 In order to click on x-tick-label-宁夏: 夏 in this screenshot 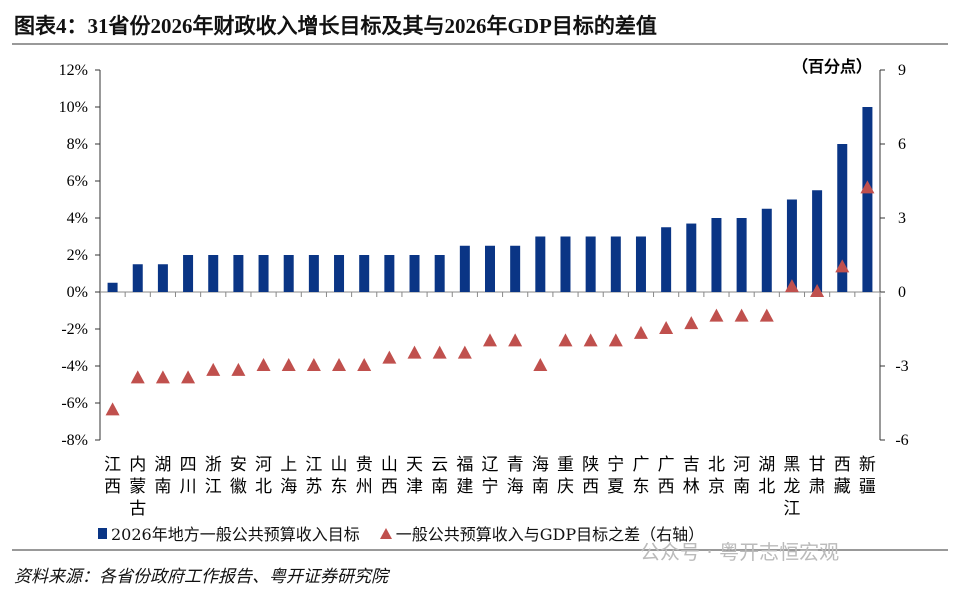, I will do `click(615, 487)`.